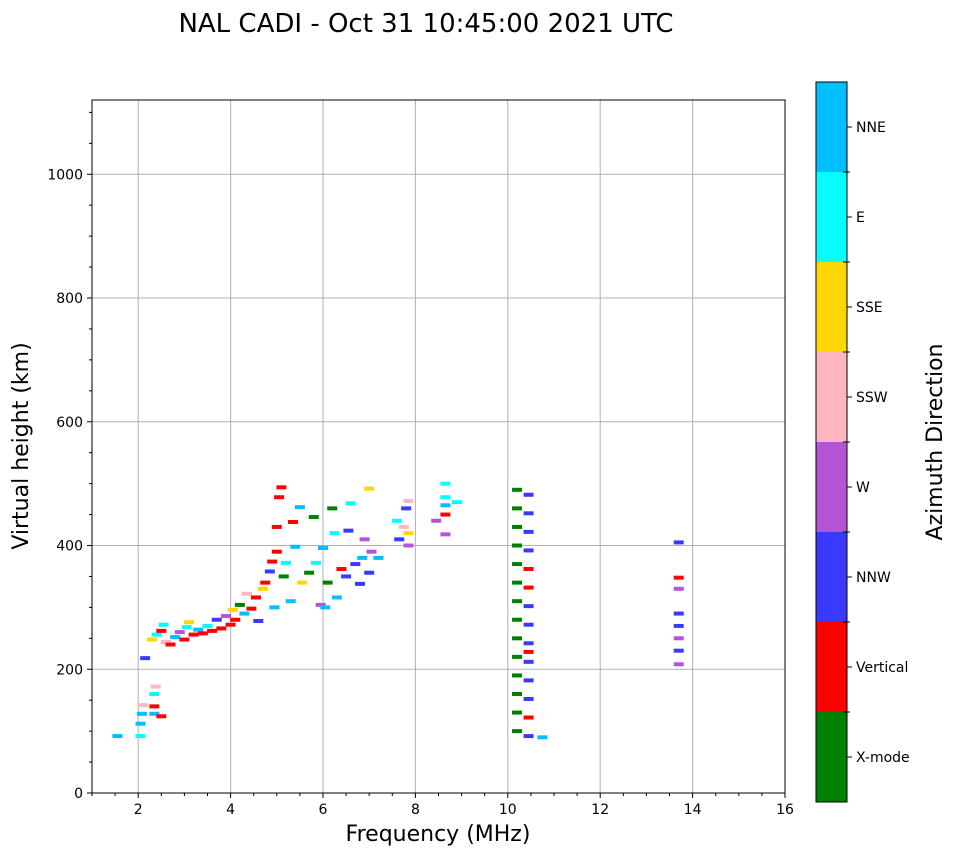 The height and width of the screenshot is (857, 958). What do you see at coordinates (785, 810) in the screenshot?
I see `x-tick-label: 16` at bounding box center [785, 810].